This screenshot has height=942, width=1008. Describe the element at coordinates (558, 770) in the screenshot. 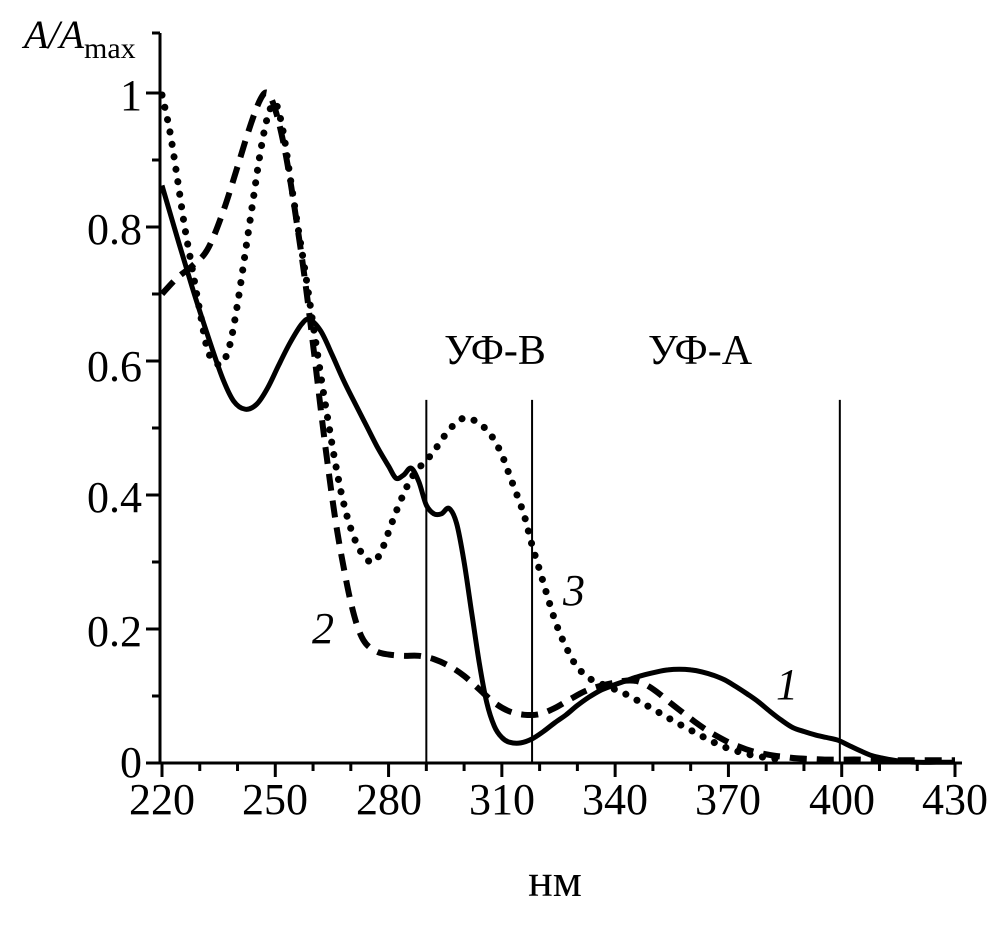

I see `x-axis-ticks` at that location.